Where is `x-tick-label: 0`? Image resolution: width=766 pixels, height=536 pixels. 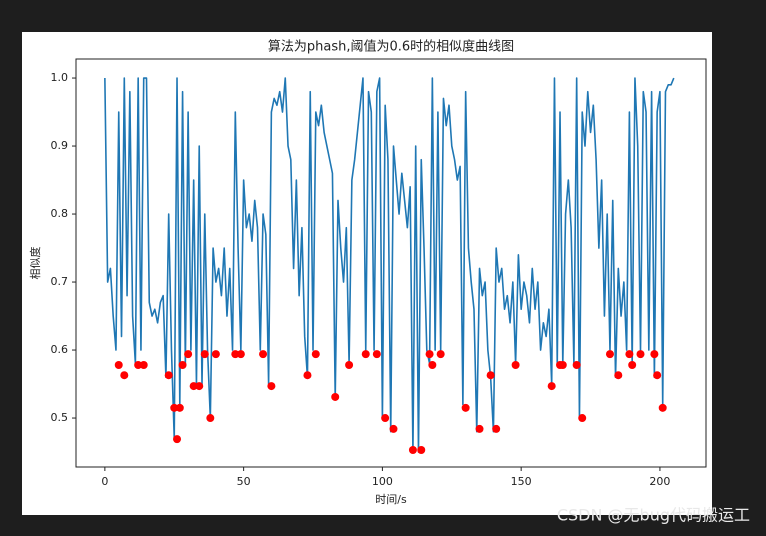 x-tick-label: 0 is located at coordinates (104, 481).